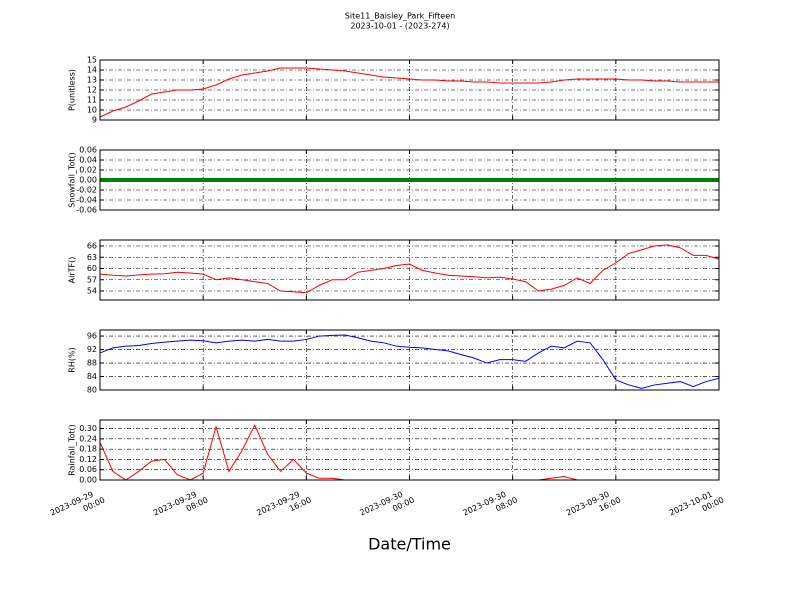 The image size is (800, 600). Describe the element at coordinates (72, 90) in the screenshot. I see `y-axis-label: P(unitless)` at that location.